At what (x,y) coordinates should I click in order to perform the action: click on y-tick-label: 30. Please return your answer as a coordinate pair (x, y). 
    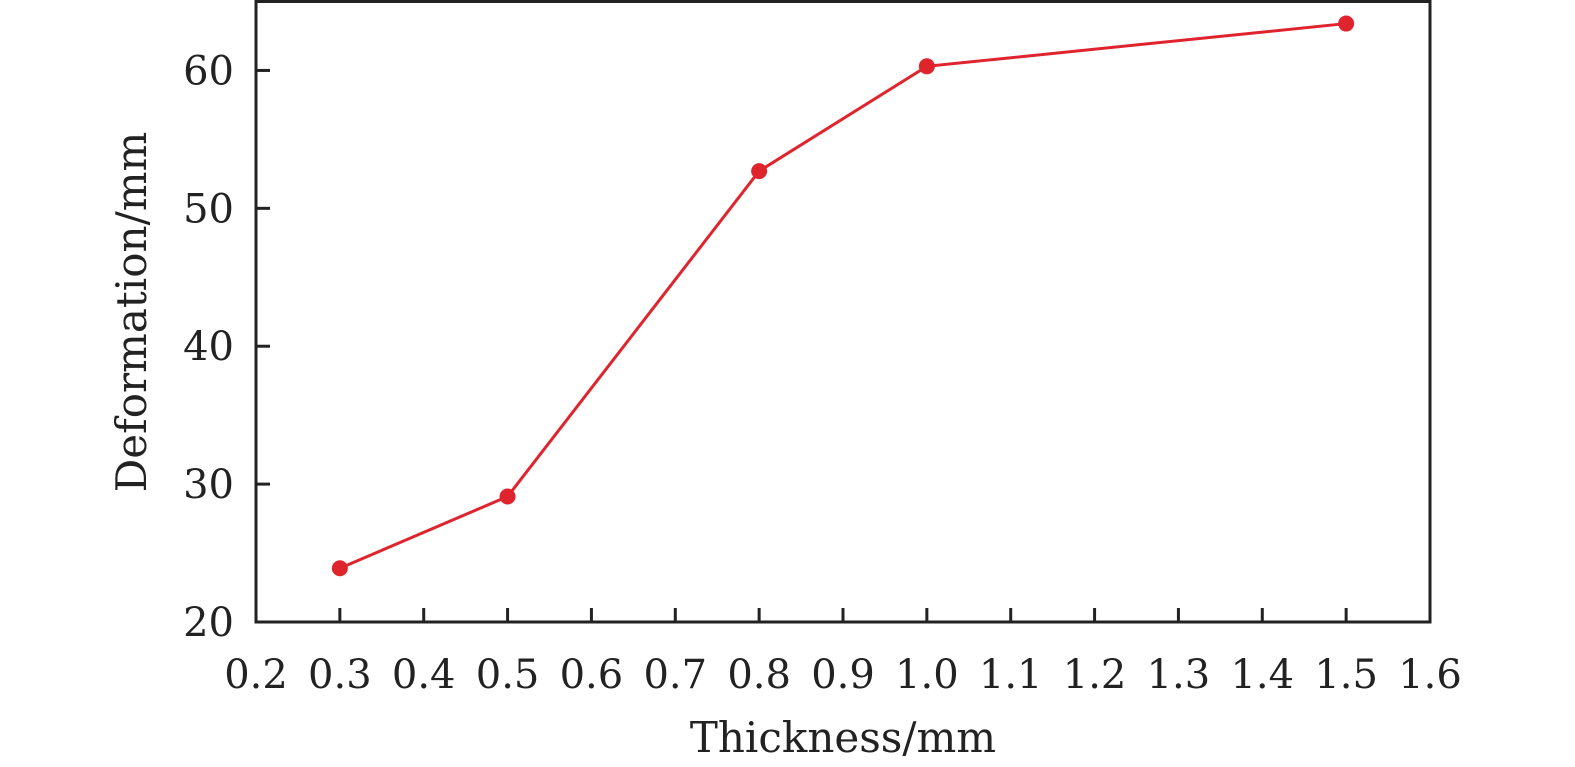
    Looking at the image, I should click on (208, 485).